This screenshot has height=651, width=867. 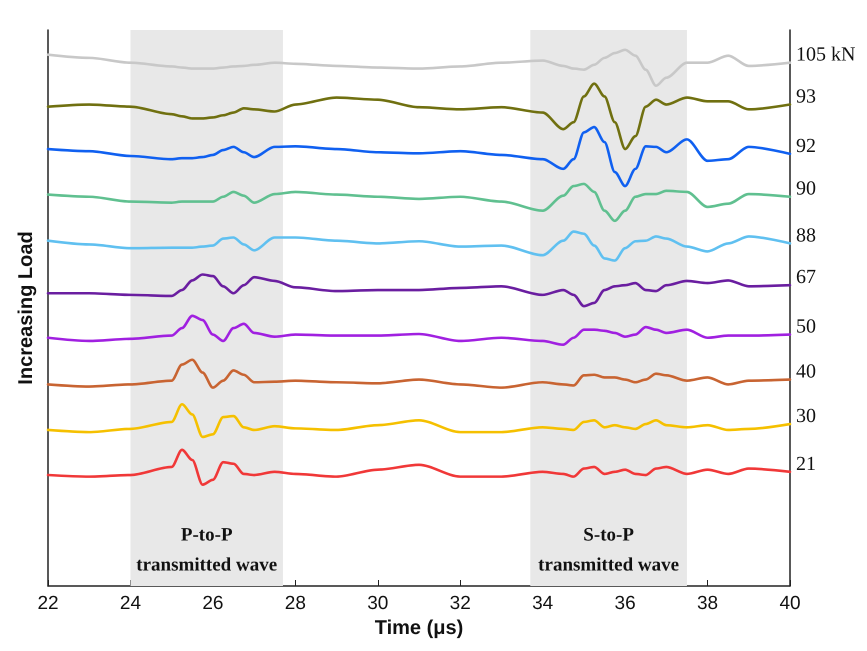 I want to click on x-axis-title: Time (μs), so click(x=419, y=628).